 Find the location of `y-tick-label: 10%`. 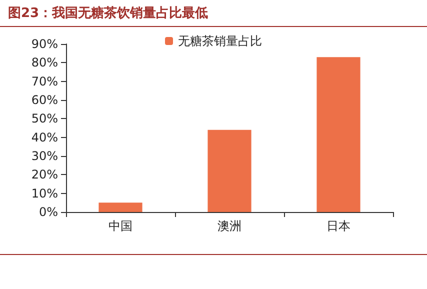

y-tick-label: 10% is located at coordinates (44, 193).